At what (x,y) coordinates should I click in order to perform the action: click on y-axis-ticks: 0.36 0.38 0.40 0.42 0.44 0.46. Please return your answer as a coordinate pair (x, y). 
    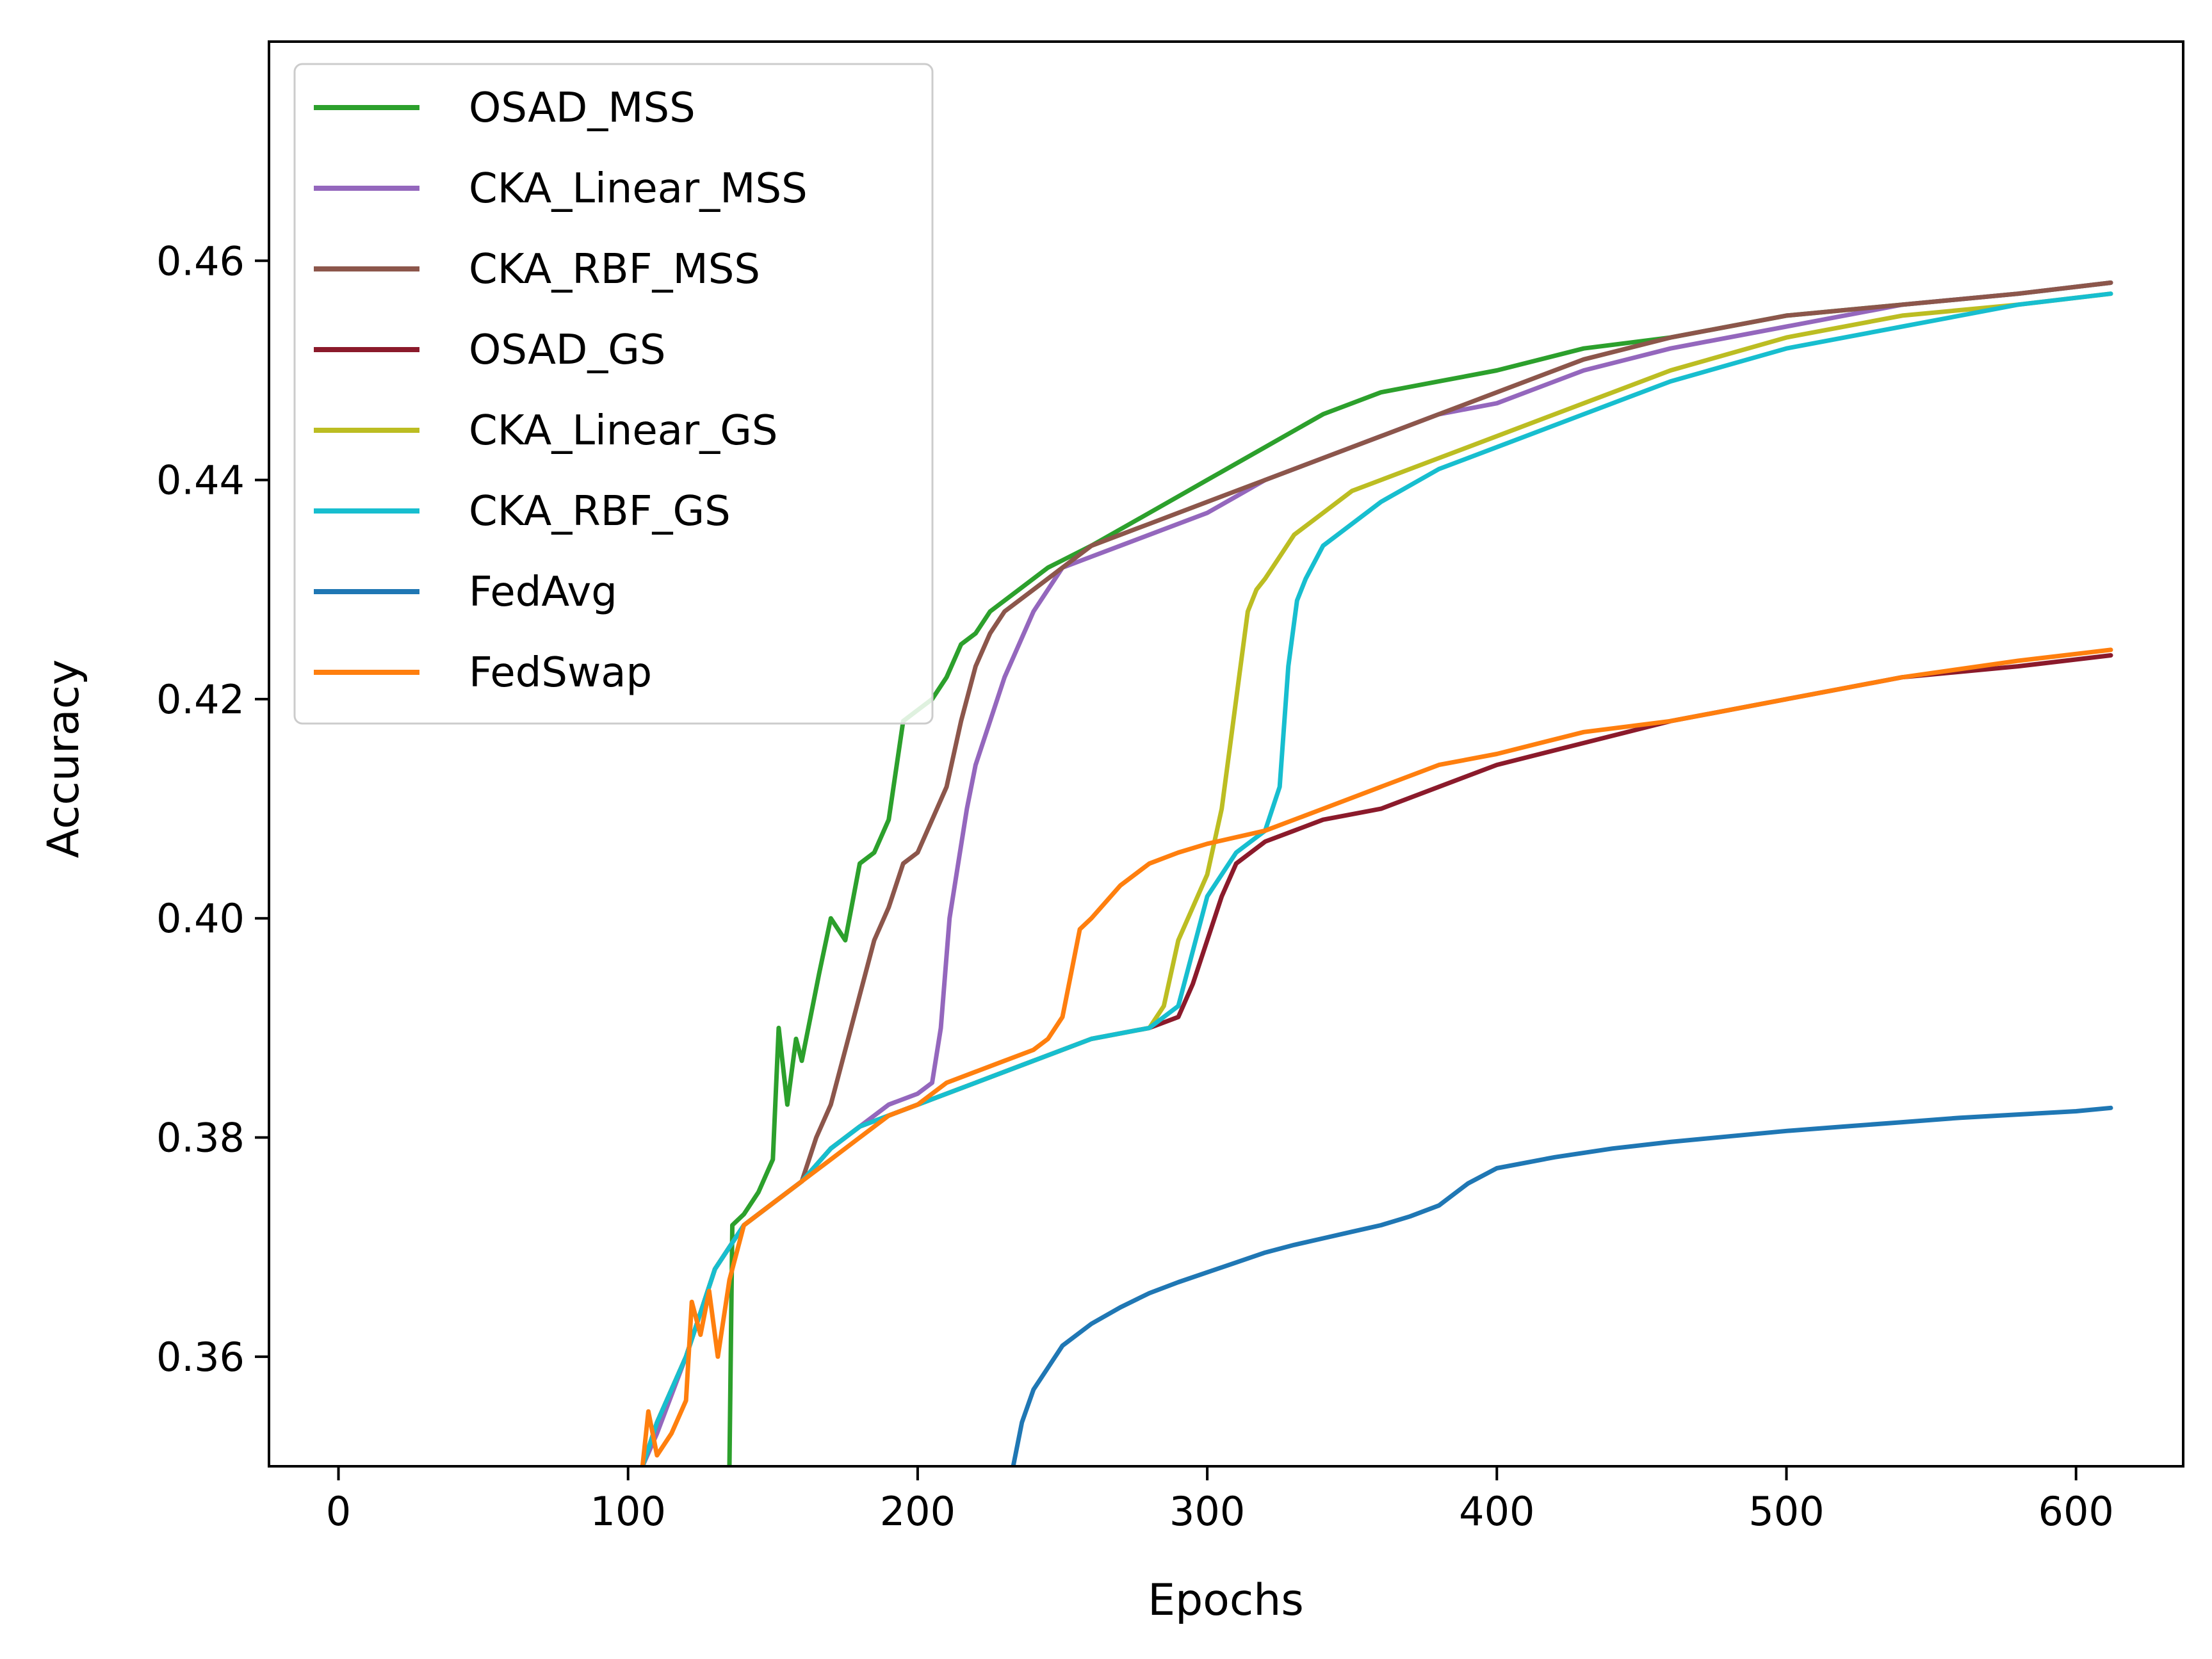
    Looking at the image, I should click on (212, 809).